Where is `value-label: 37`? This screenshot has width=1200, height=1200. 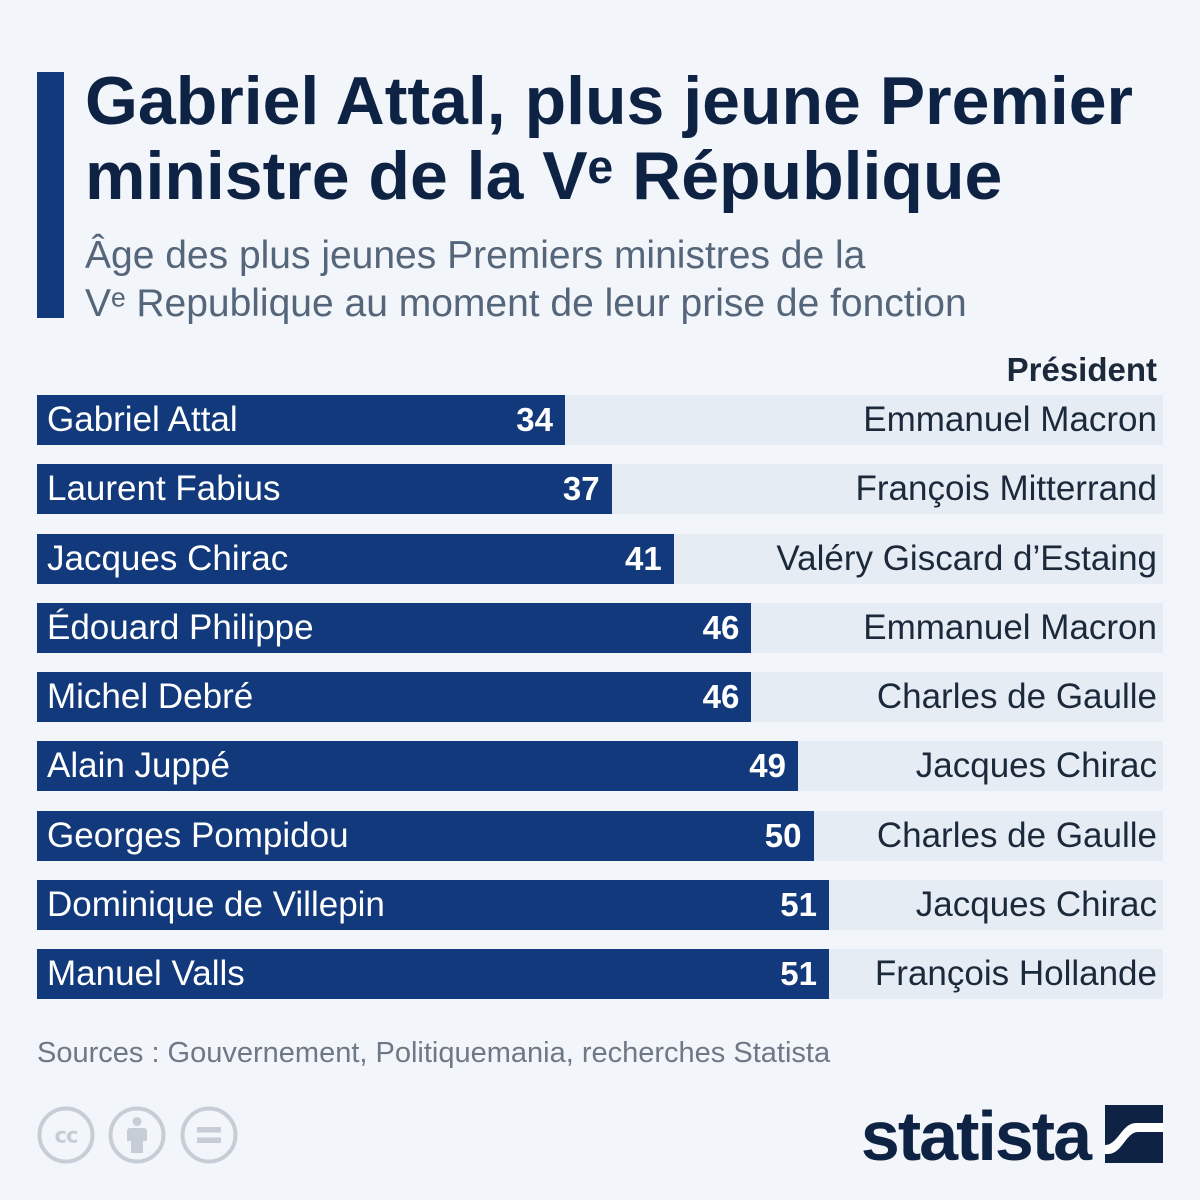 value-label: 37 is located at coordinates (581, 489).